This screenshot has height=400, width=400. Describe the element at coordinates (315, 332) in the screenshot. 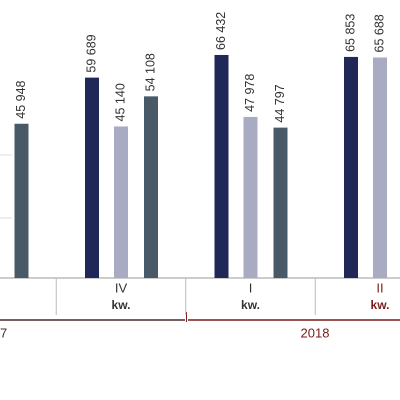

I see `year-label: 2018` at that location.